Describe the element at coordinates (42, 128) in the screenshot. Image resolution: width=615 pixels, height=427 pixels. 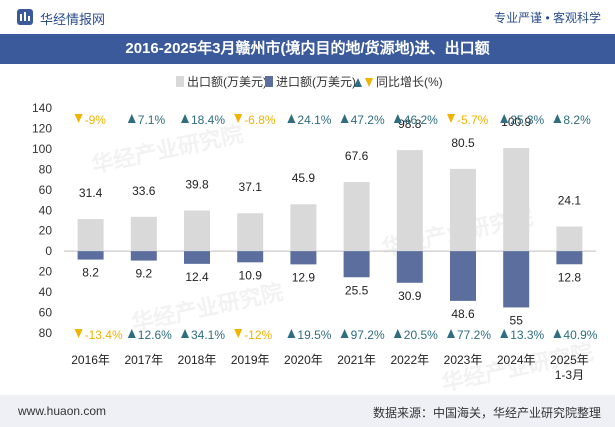
I see `y-tick-label: 120` at that location.